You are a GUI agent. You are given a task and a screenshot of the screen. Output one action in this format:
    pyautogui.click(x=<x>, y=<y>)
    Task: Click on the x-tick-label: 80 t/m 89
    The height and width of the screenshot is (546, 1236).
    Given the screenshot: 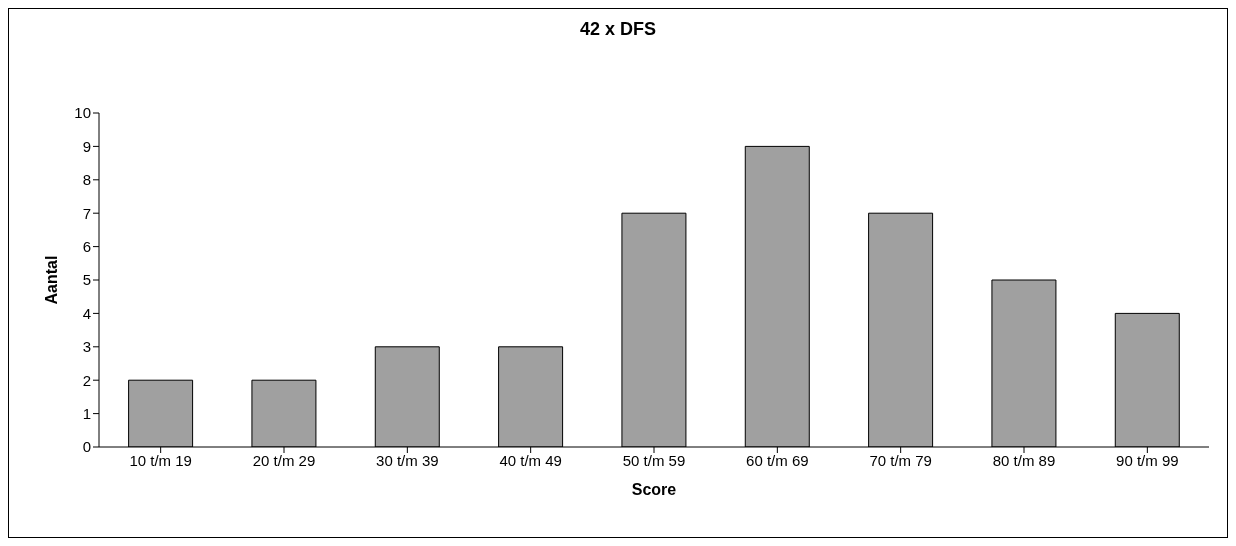 What is the action you would take?
    pyautogui.click(x=1024, y=460)
    